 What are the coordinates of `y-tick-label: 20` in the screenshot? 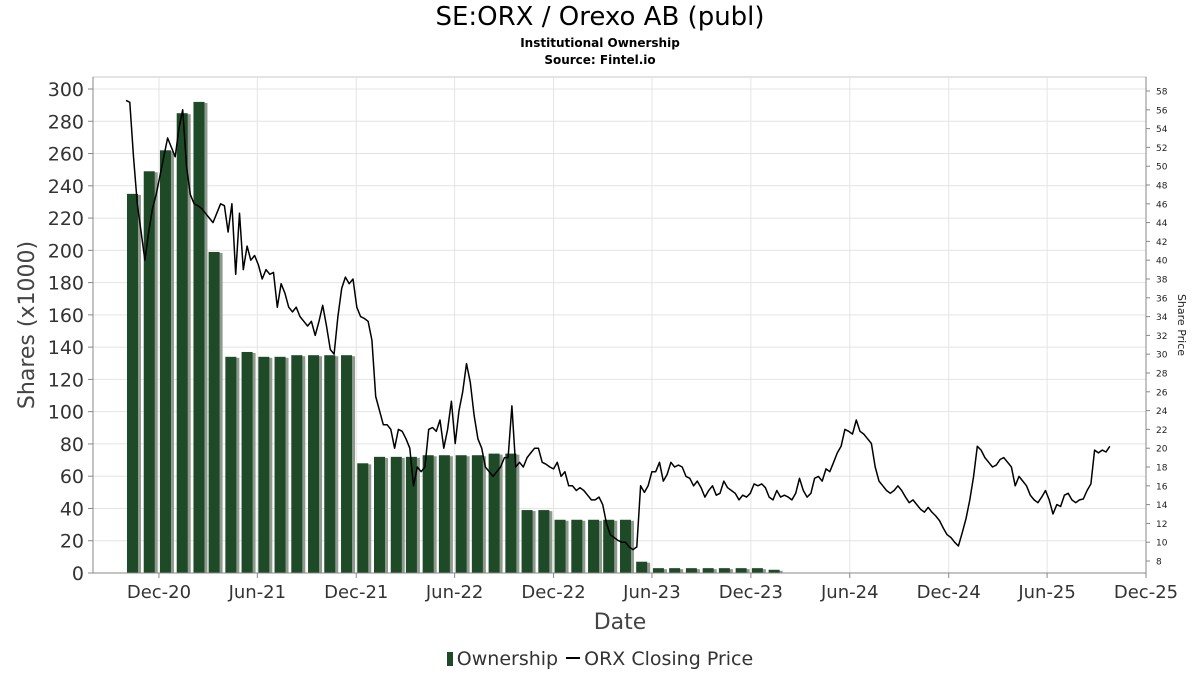 It's located at (72, 542).